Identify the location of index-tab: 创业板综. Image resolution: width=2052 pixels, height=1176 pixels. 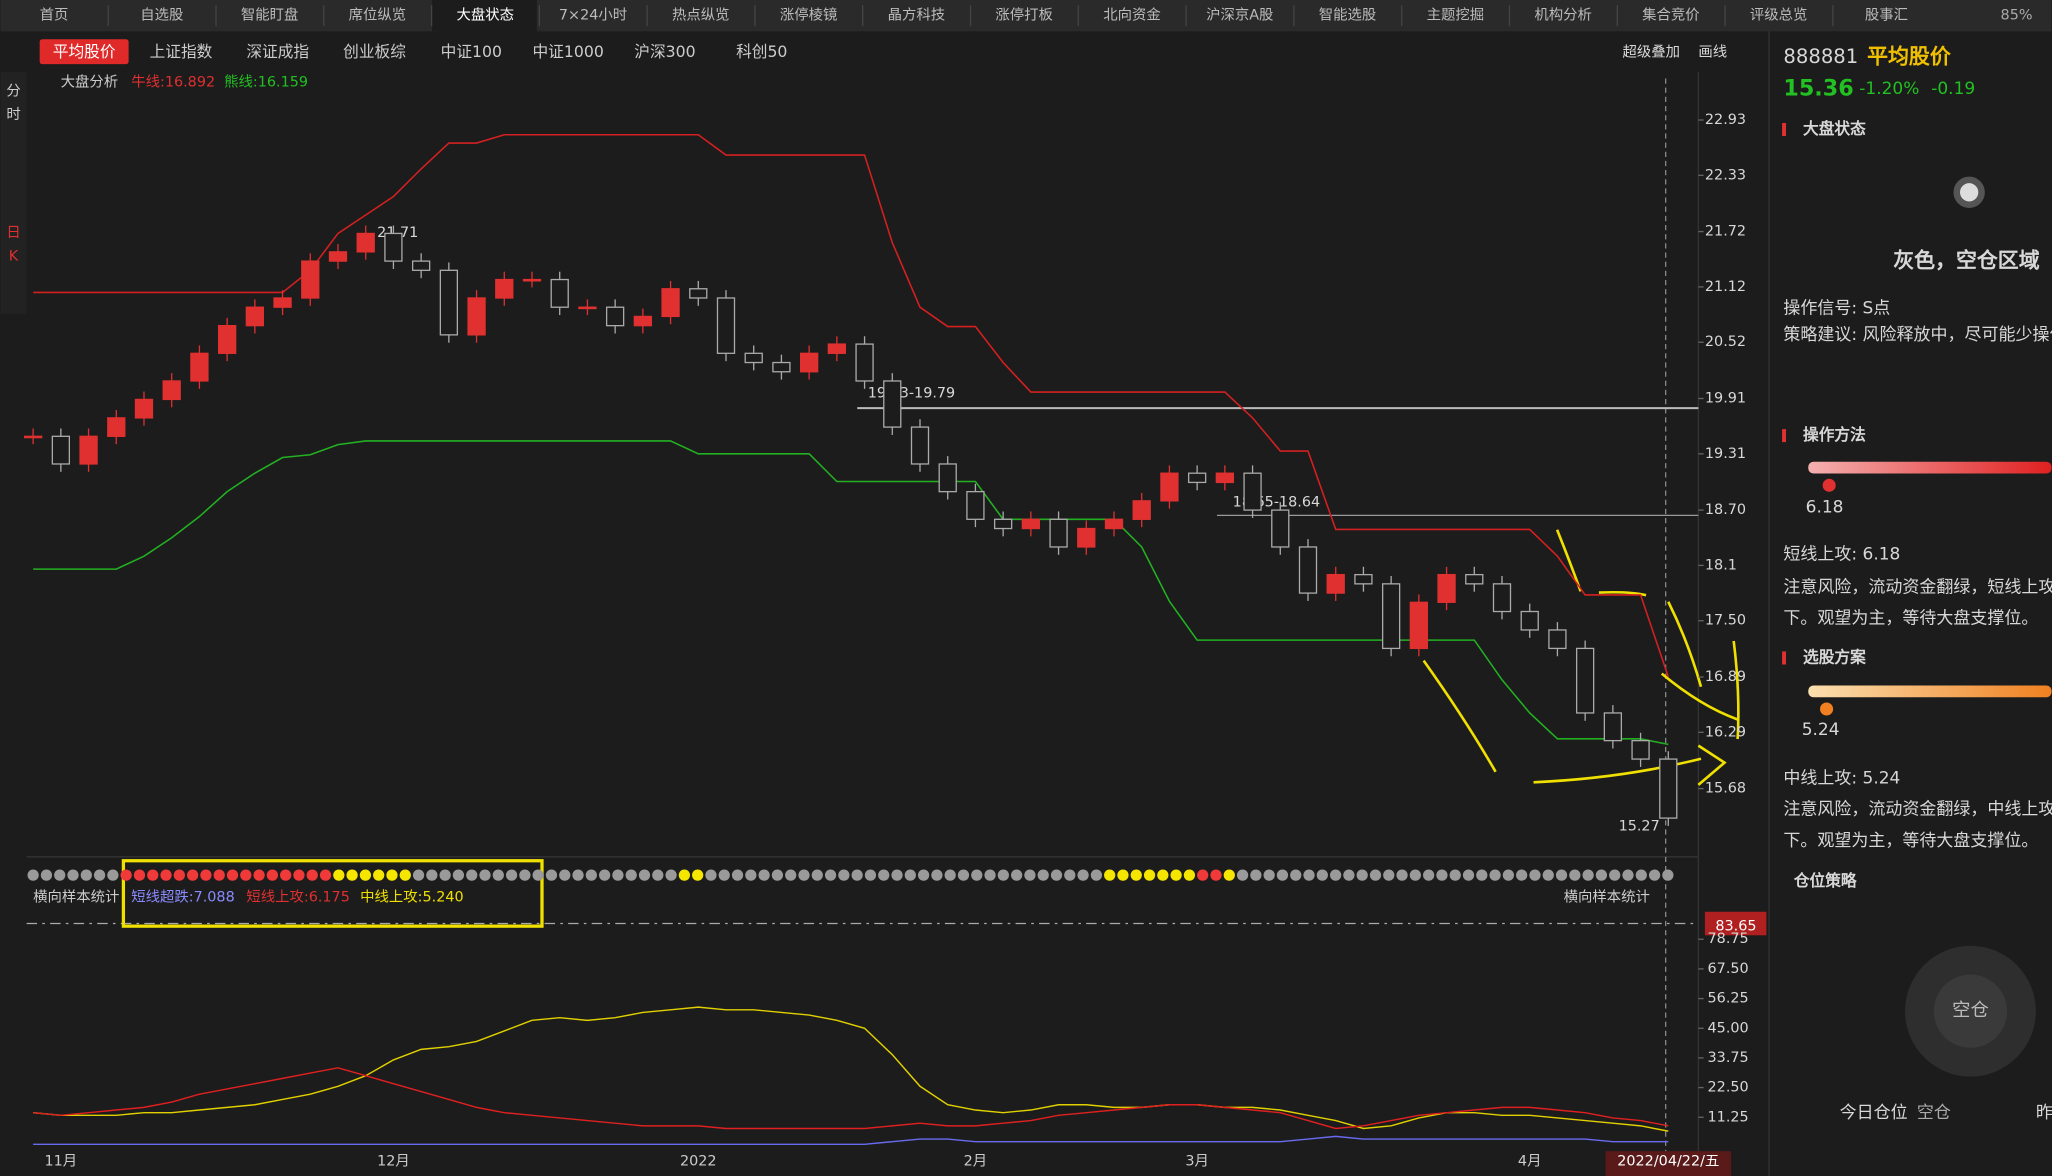
(374, 51).